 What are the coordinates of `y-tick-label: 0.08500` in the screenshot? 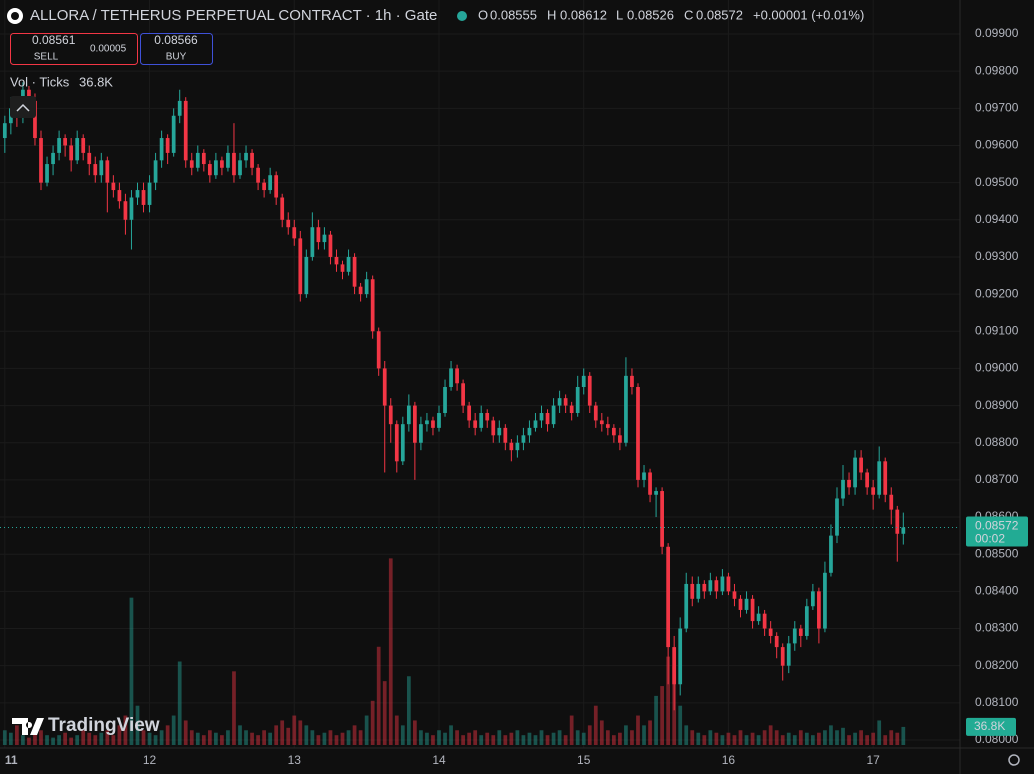 It's located at (997, 553).